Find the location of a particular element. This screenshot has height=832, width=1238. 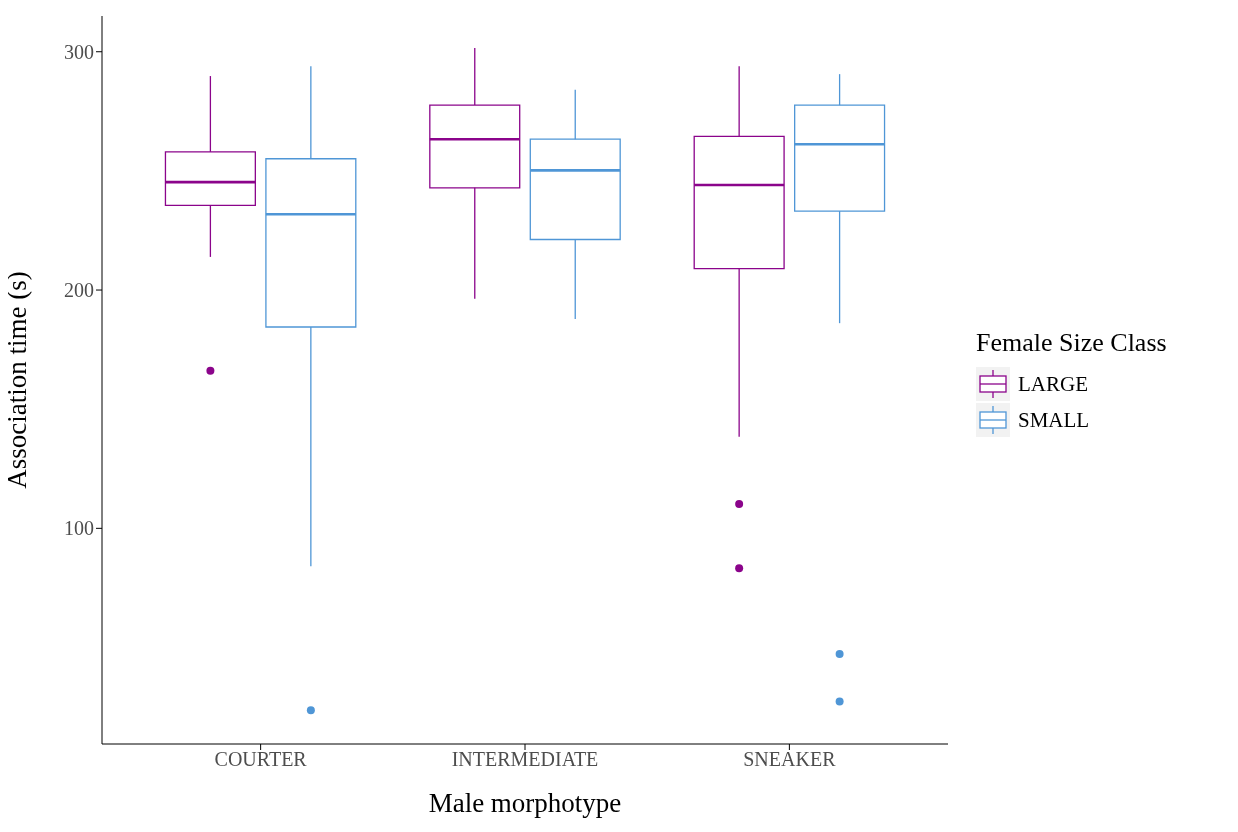

legend-label: SMALL is located at coordinates (1054, 420).